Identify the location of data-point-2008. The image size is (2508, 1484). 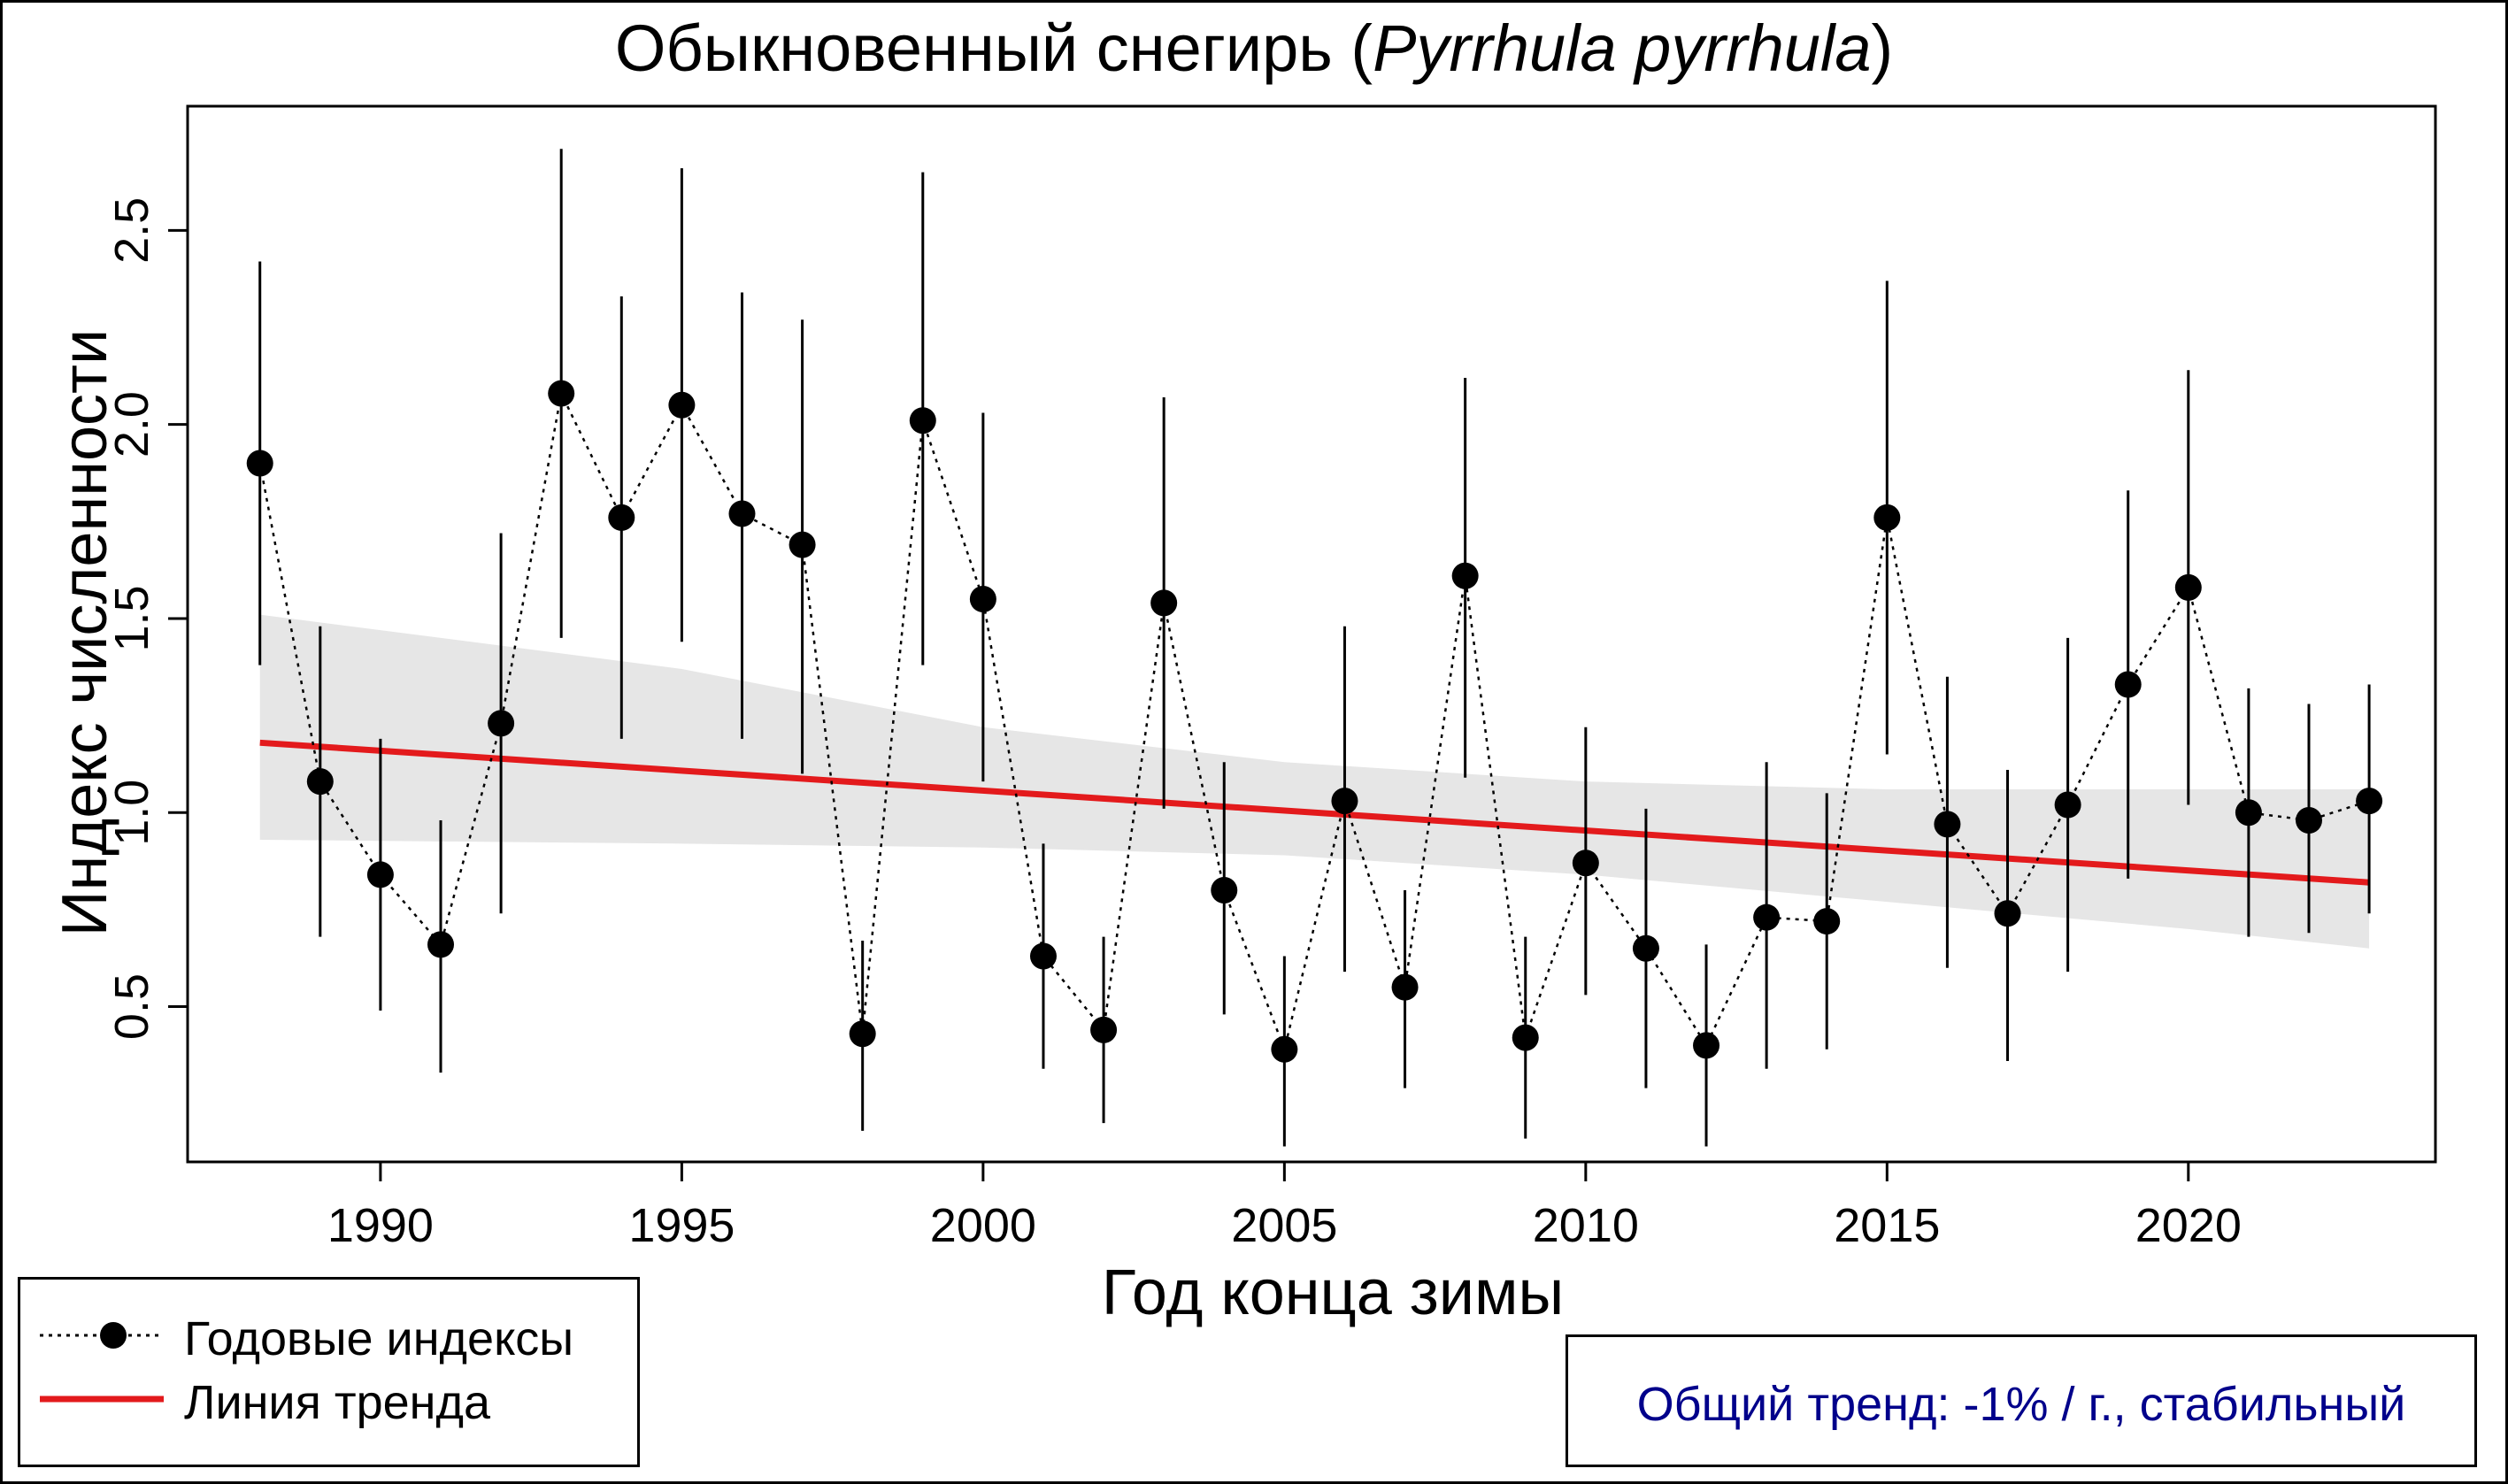
(1465, 575).